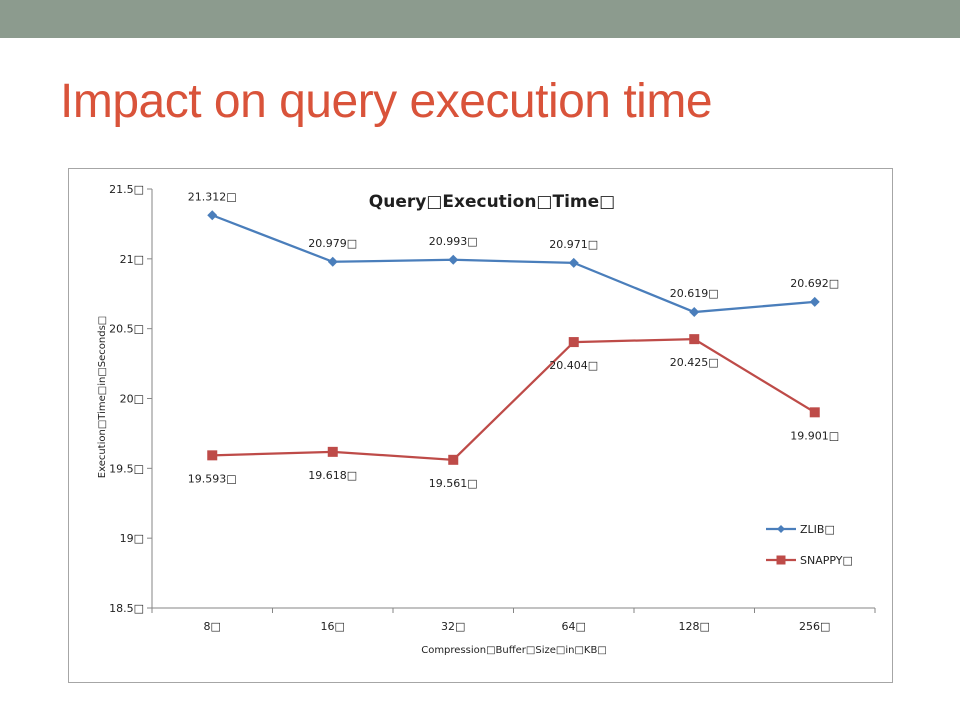 This screenshot has width=960, height=720. I want to click on y-tick-label: 20□, so click(132, 399).